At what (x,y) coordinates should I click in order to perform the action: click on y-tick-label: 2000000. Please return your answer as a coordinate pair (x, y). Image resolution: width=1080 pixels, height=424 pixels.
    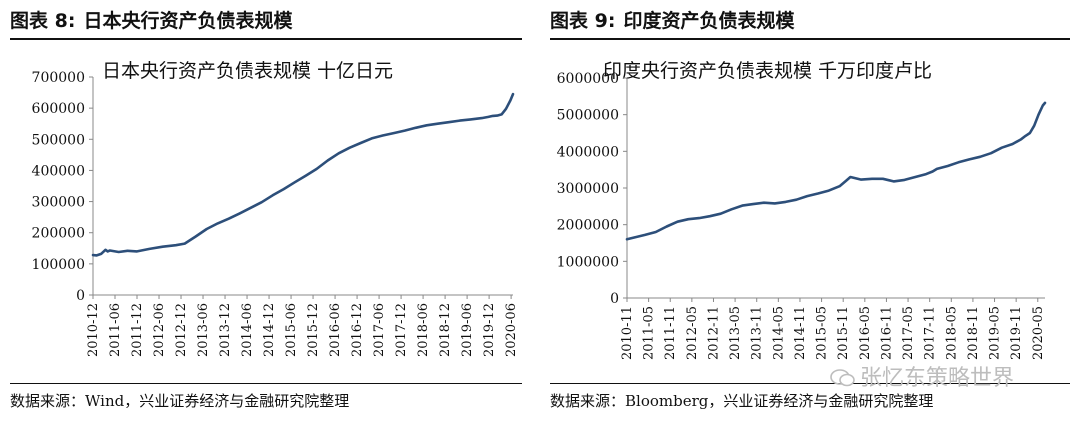
    Looking at the image, I should click on (588, 226).